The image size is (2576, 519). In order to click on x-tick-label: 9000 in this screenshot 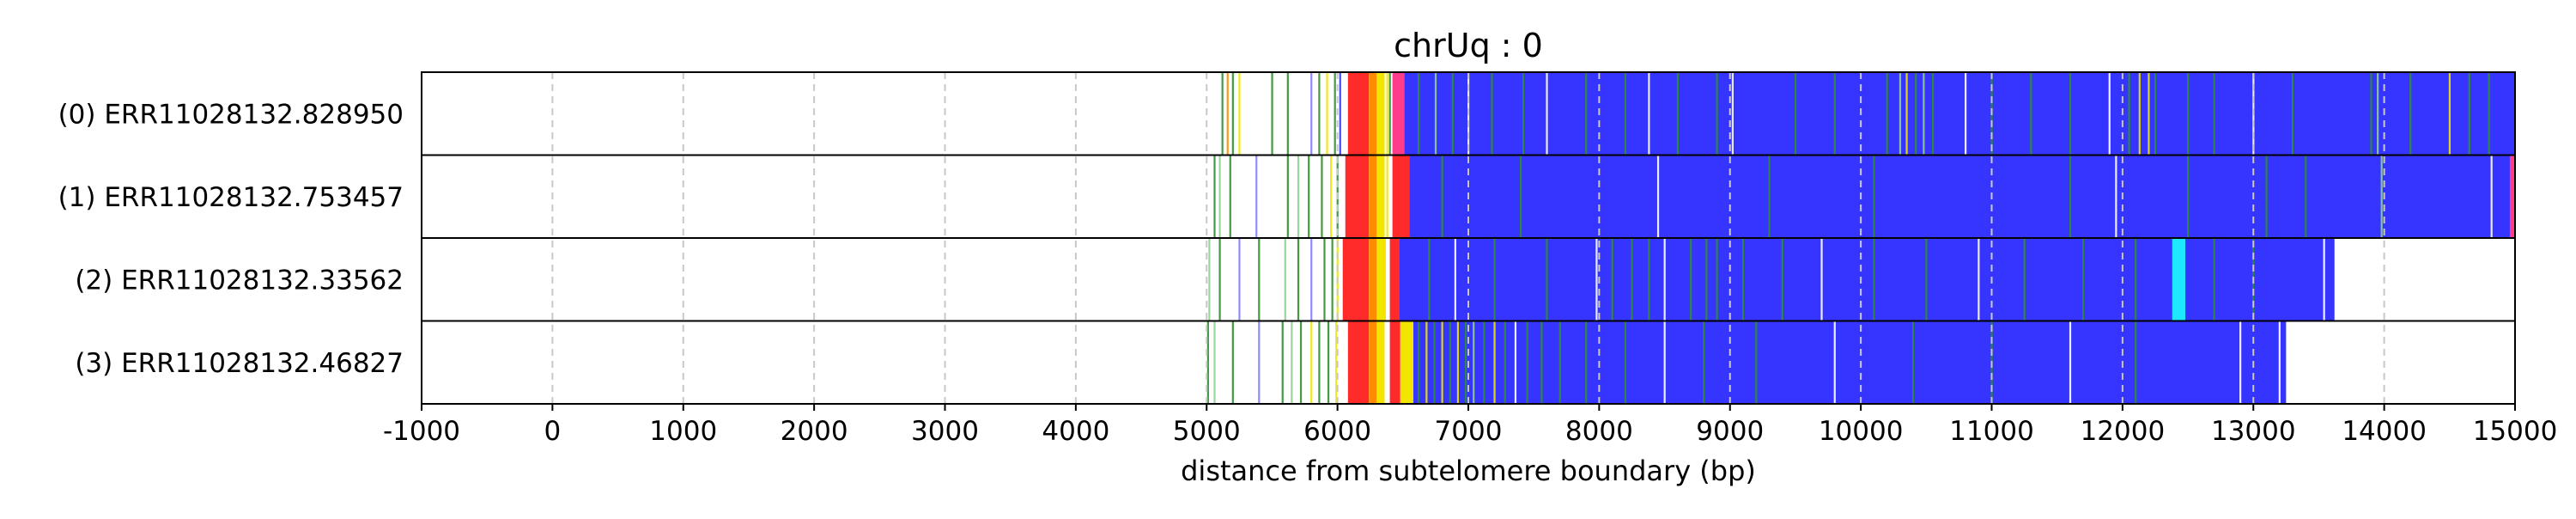, I will do `click(1730, 431)`.